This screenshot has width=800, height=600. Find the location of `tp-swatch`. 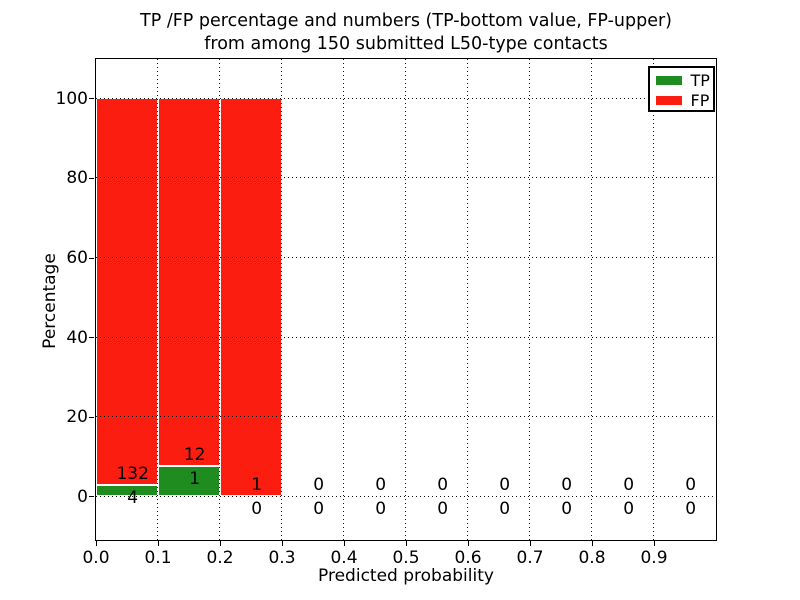

tp-swatch is located at coordinates (668, 80).